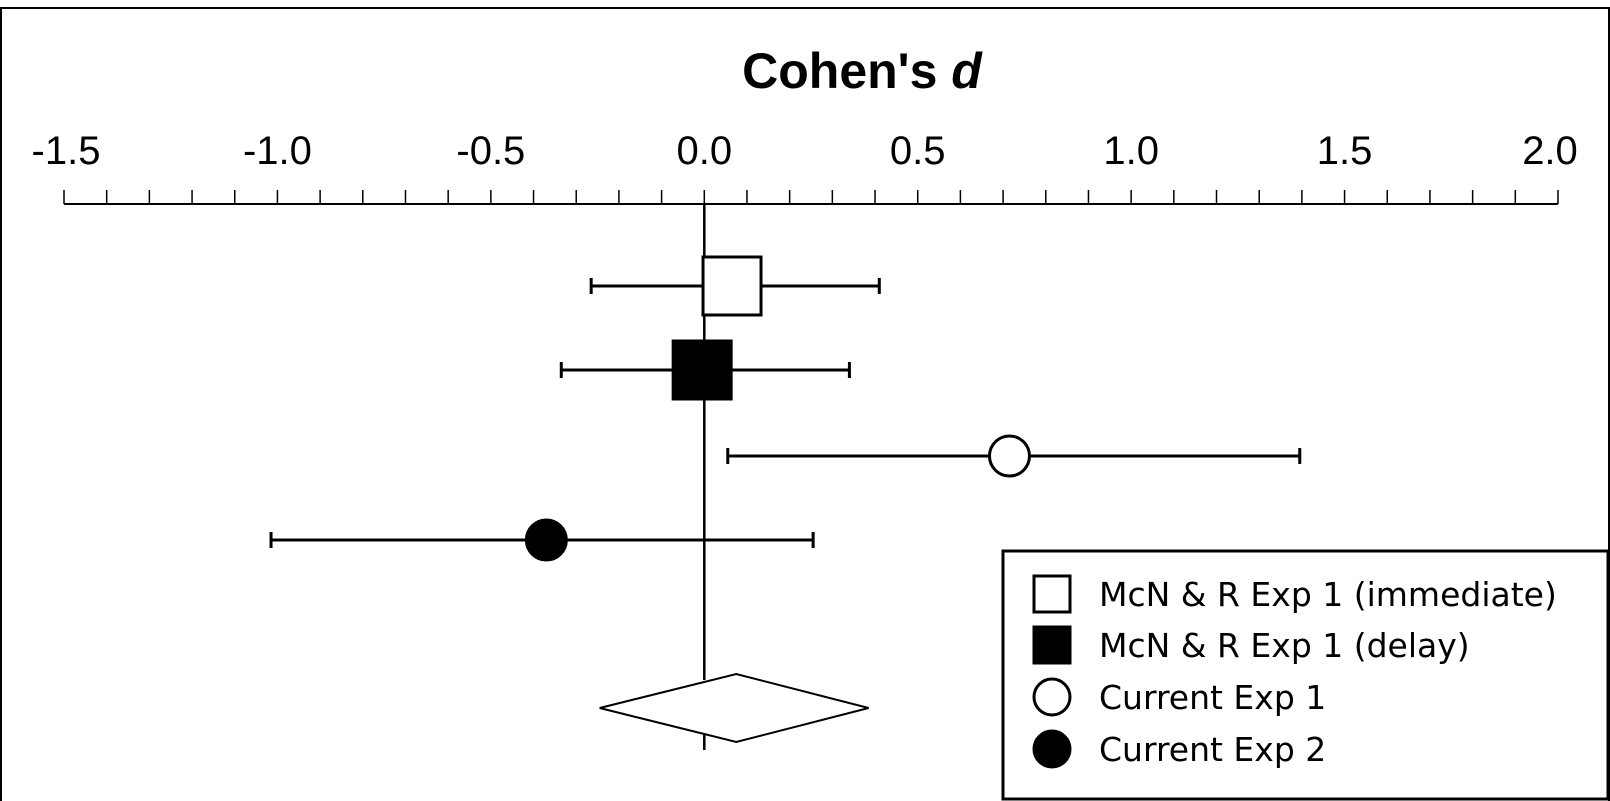  I want to click on x-tick-label: 2.0, so click(1550, 151).